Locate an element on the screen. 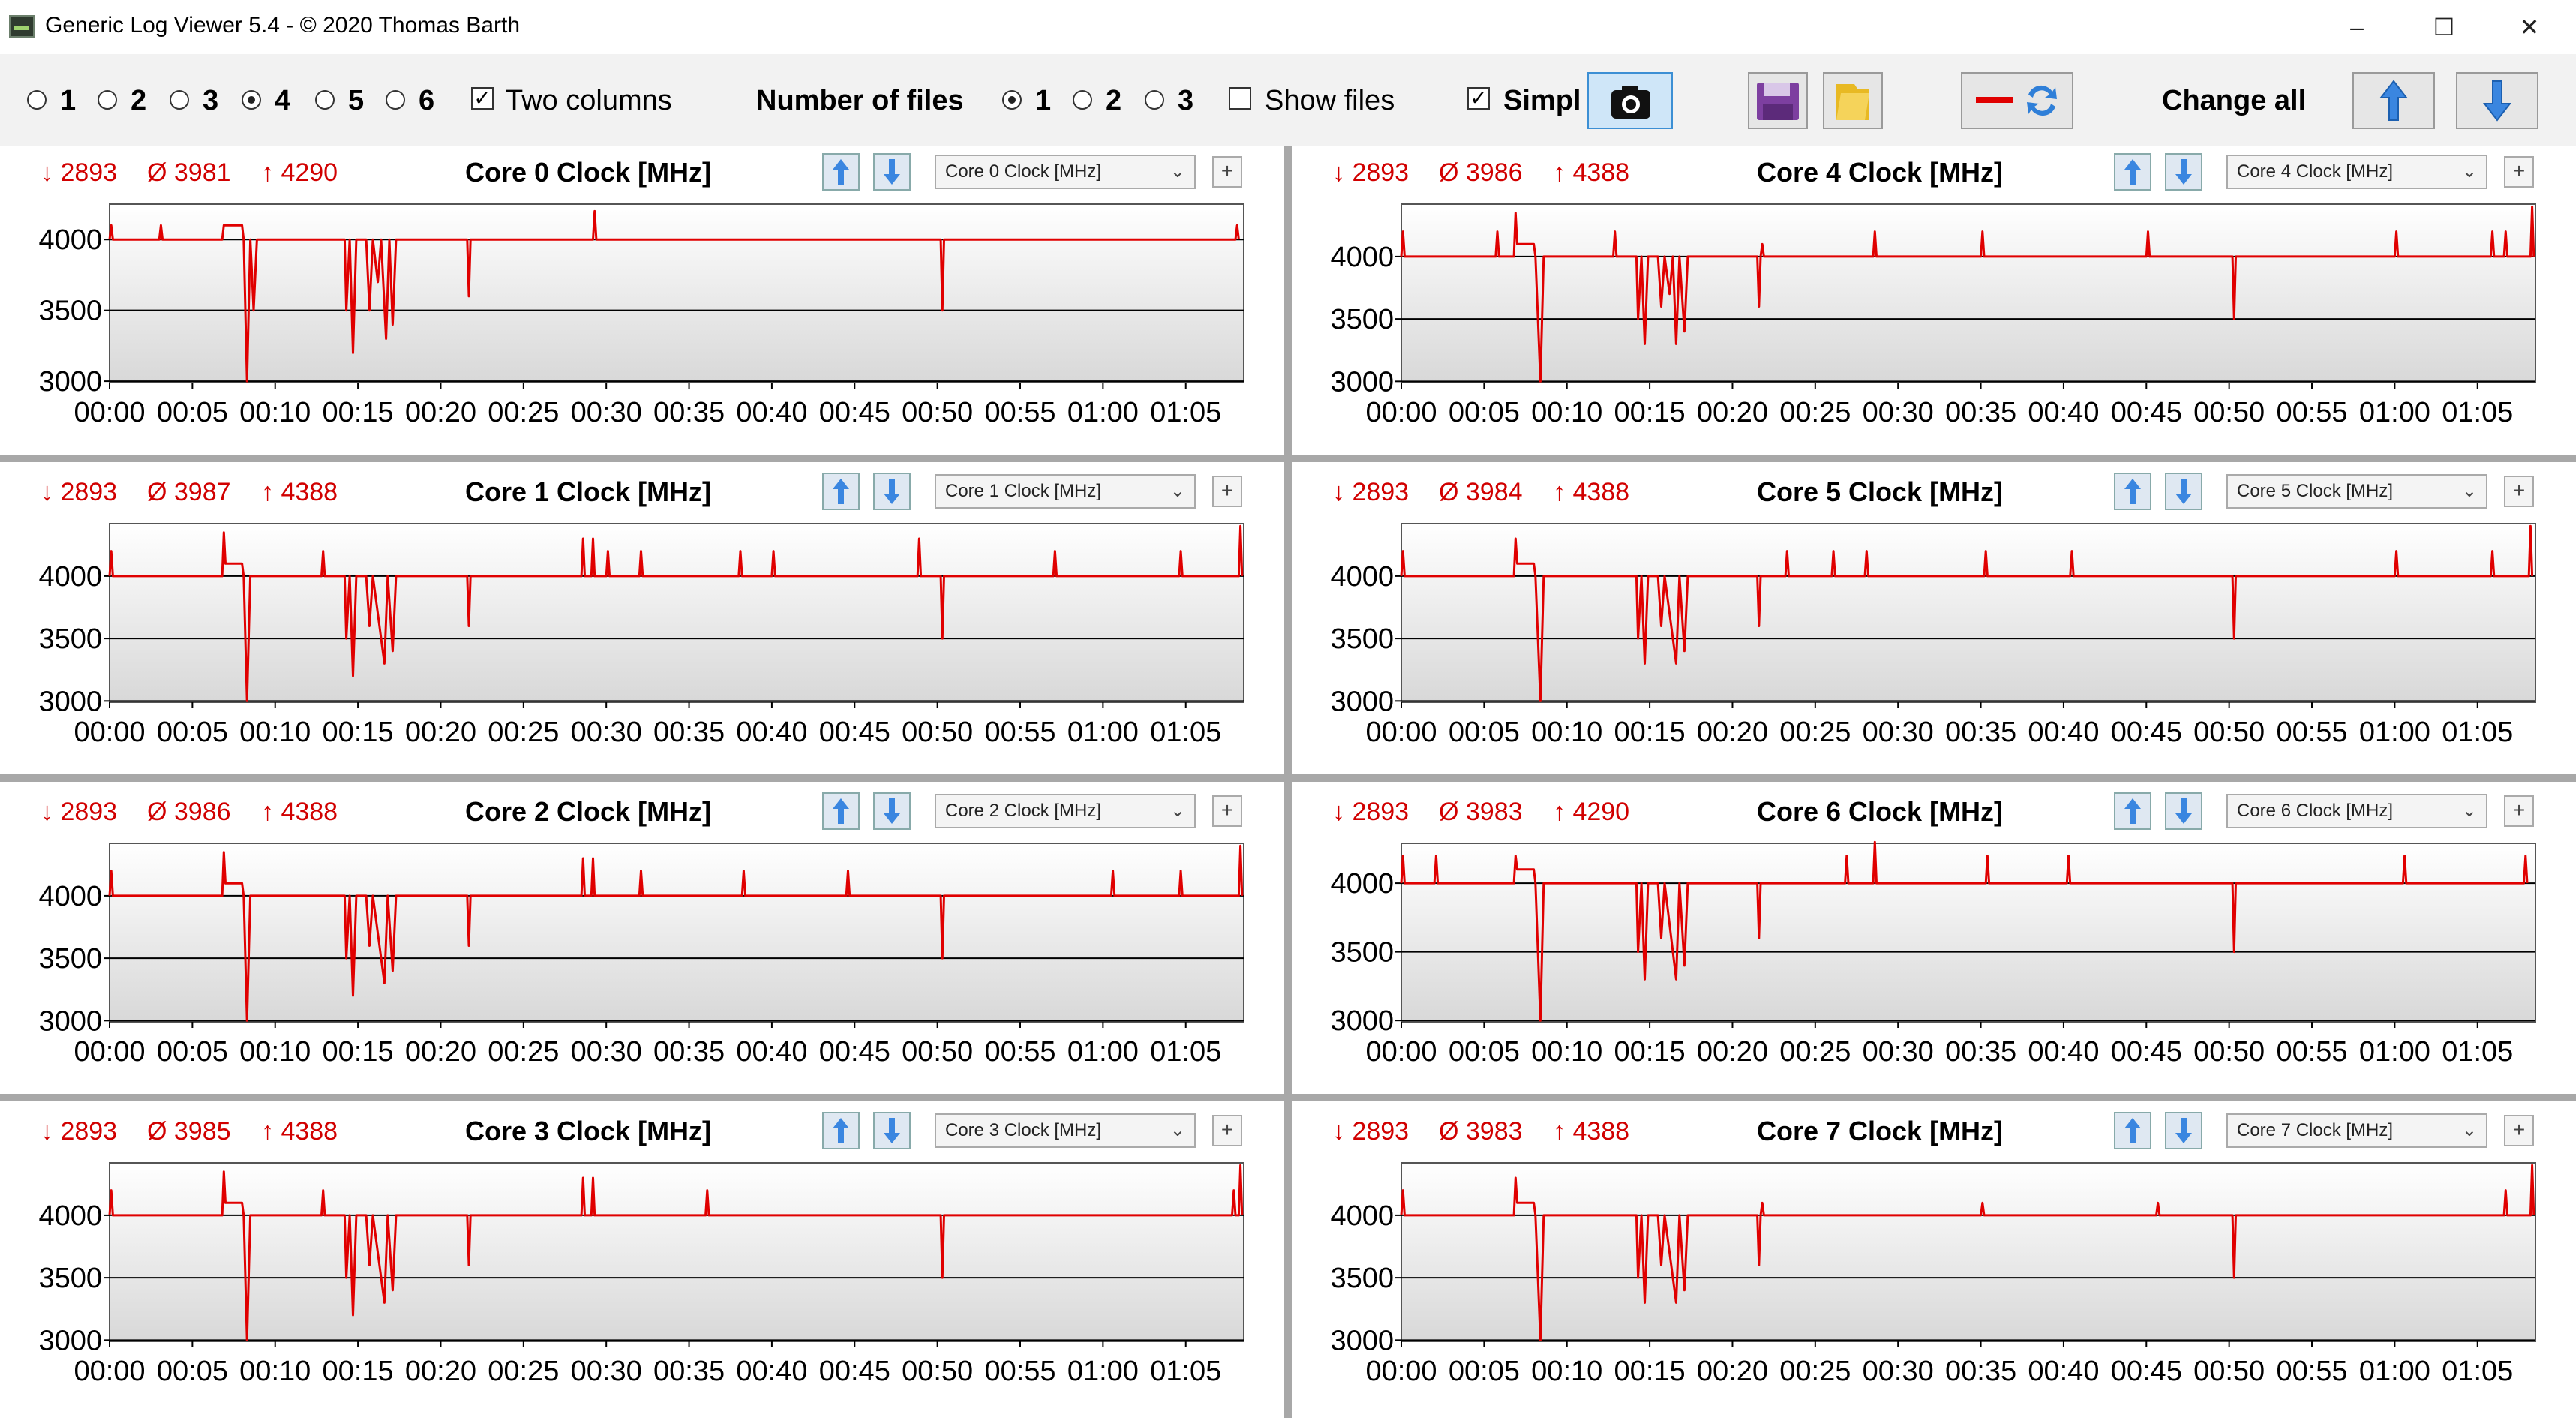  remove-swap-button is located at coordinates (2017, 101).